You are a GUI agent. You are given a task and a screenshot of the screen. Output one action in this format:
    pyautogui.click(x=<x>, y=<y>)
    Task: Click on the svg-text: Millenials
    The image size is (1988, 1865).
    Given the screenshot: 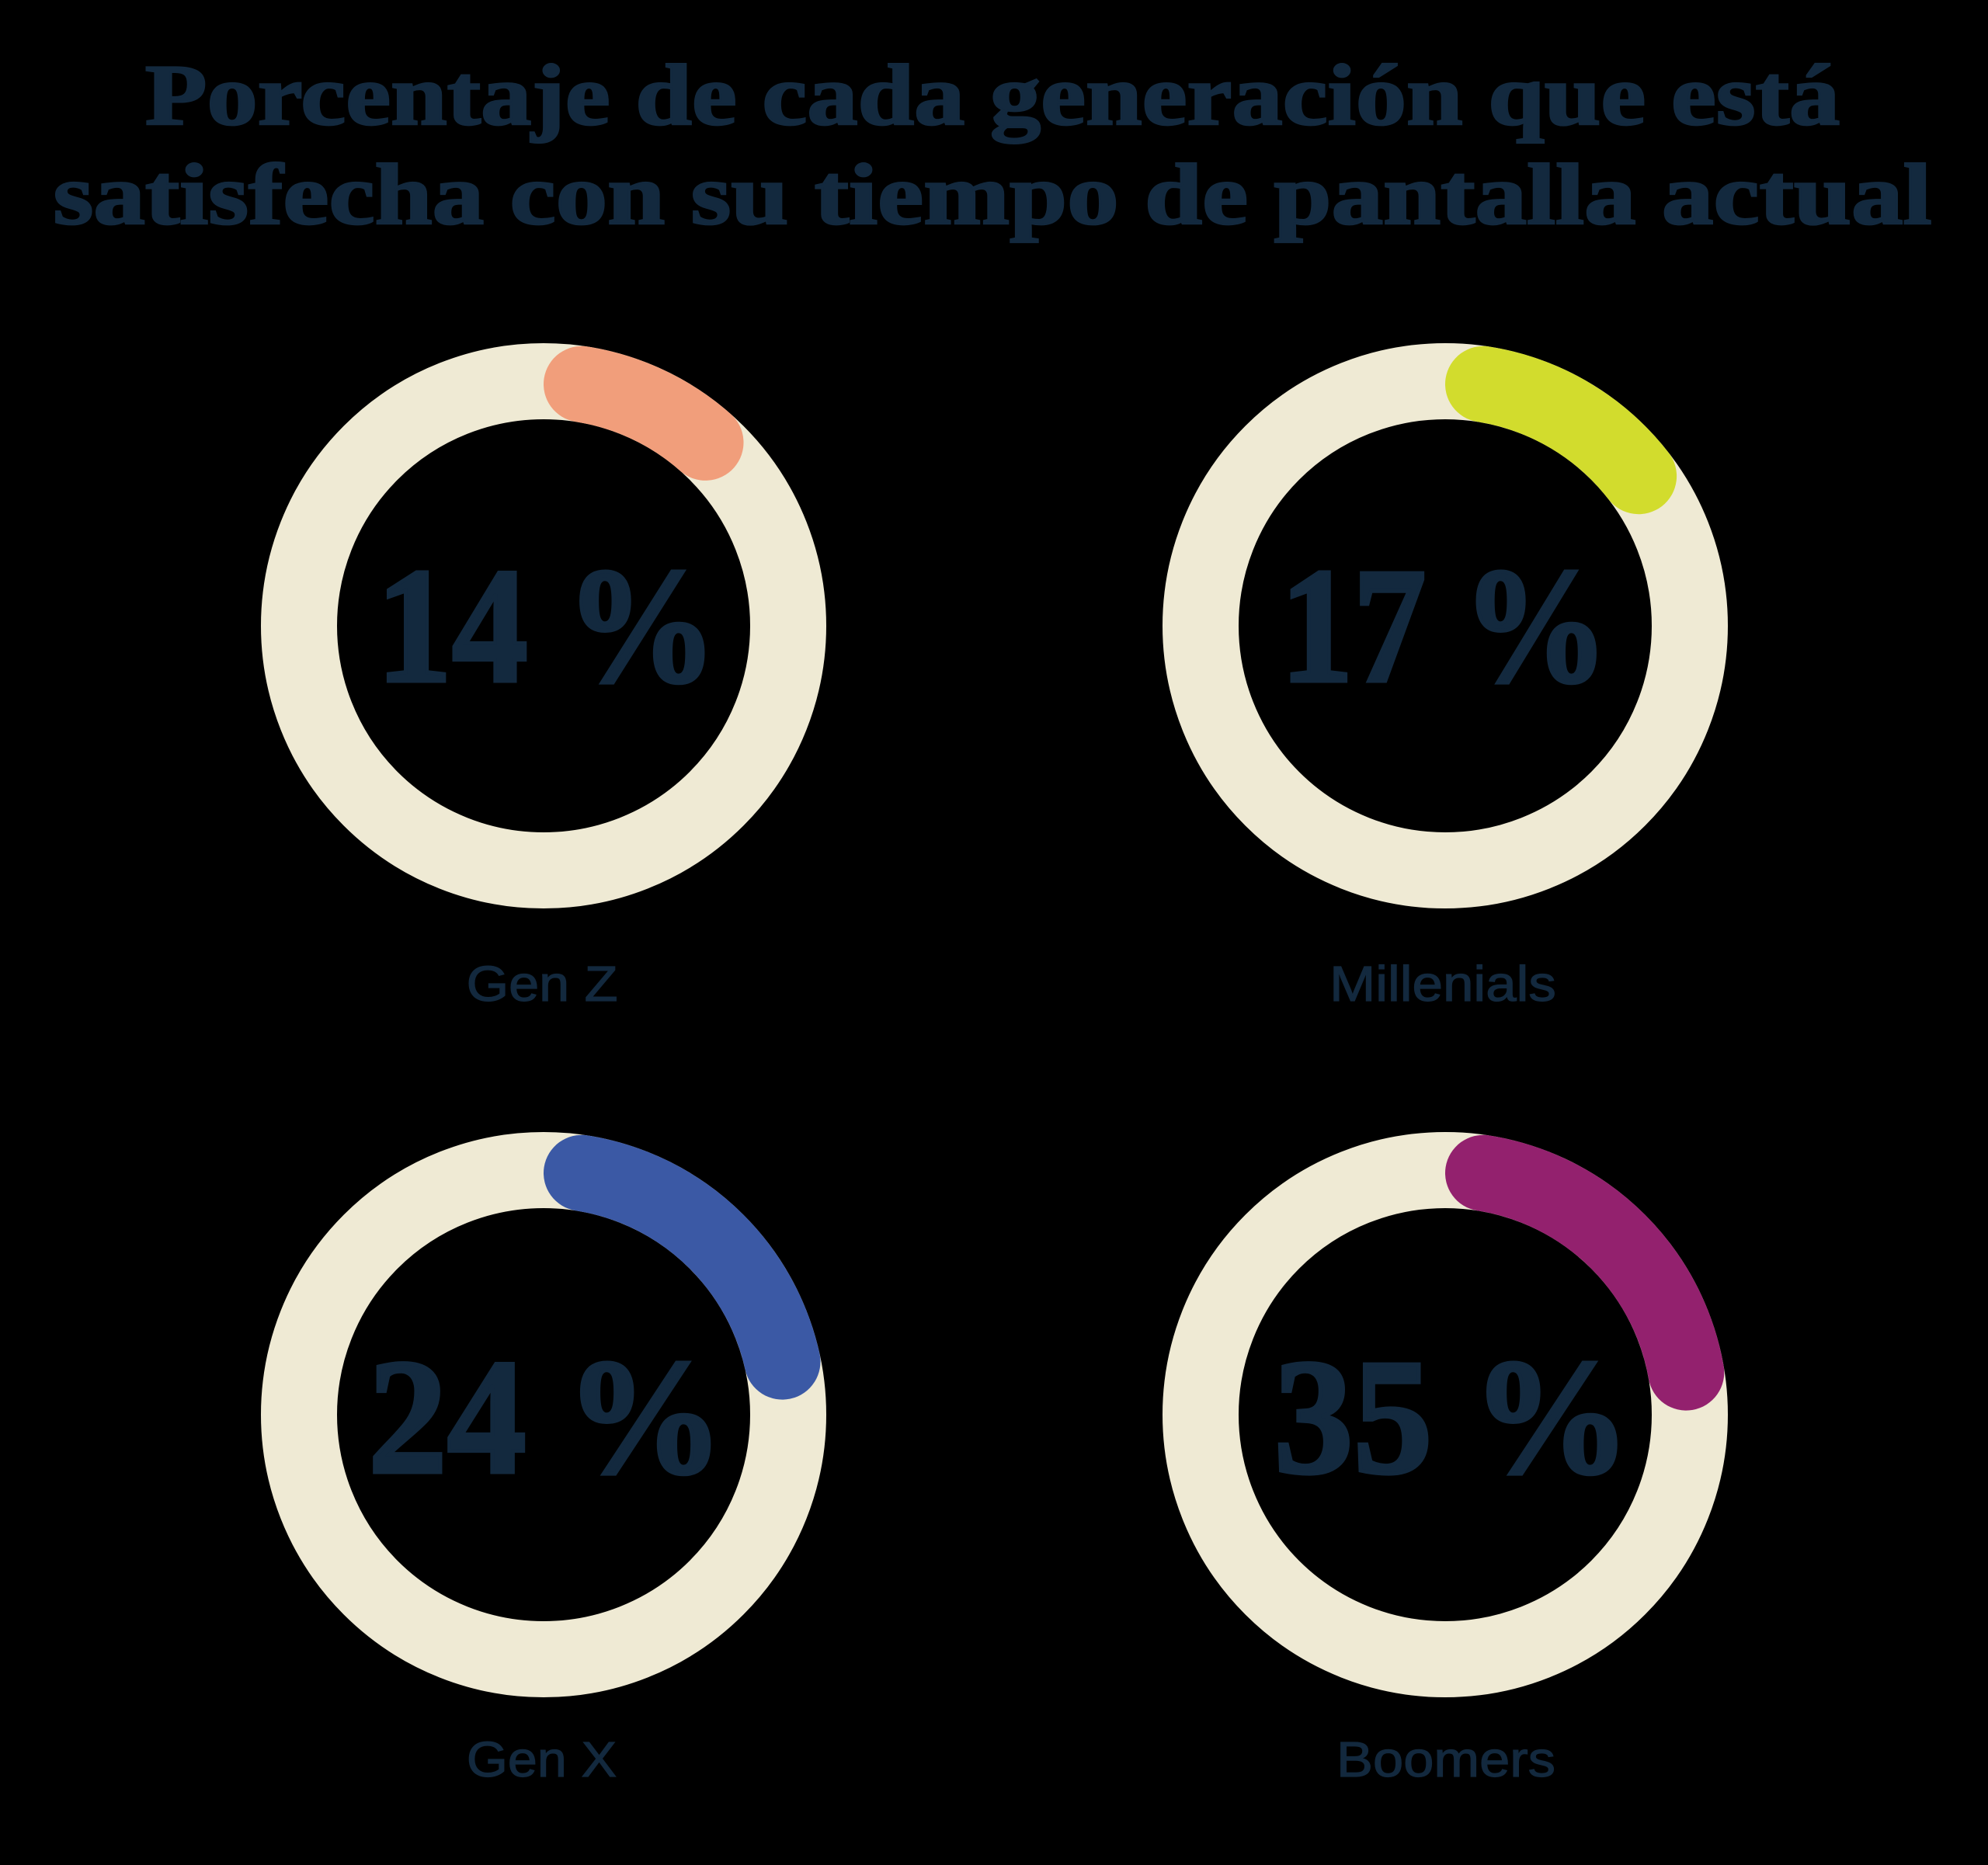 What is the action you would take?
    pyautogui.click(x=1442, y=984)
    